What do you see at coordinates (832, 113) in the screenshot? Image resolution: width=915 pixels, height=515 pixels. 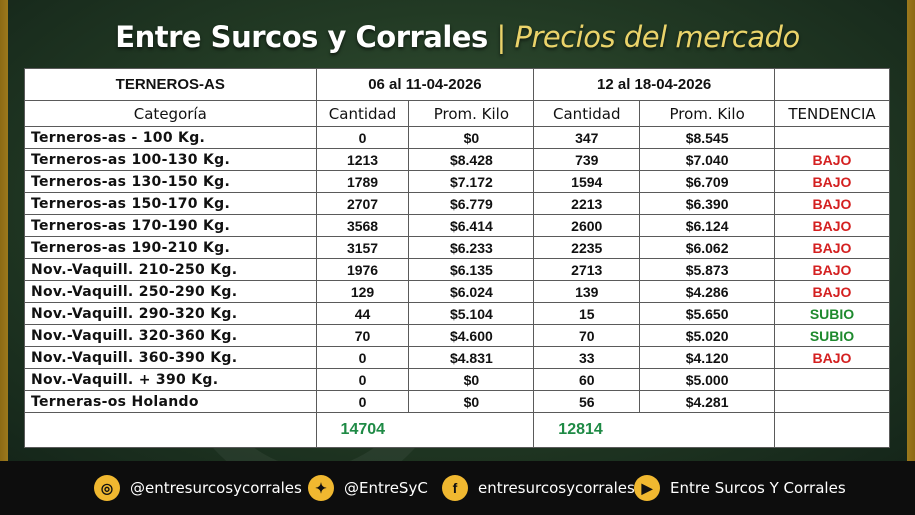 I see `column-header: TENDENCIA` at bounding box center [832, 113].